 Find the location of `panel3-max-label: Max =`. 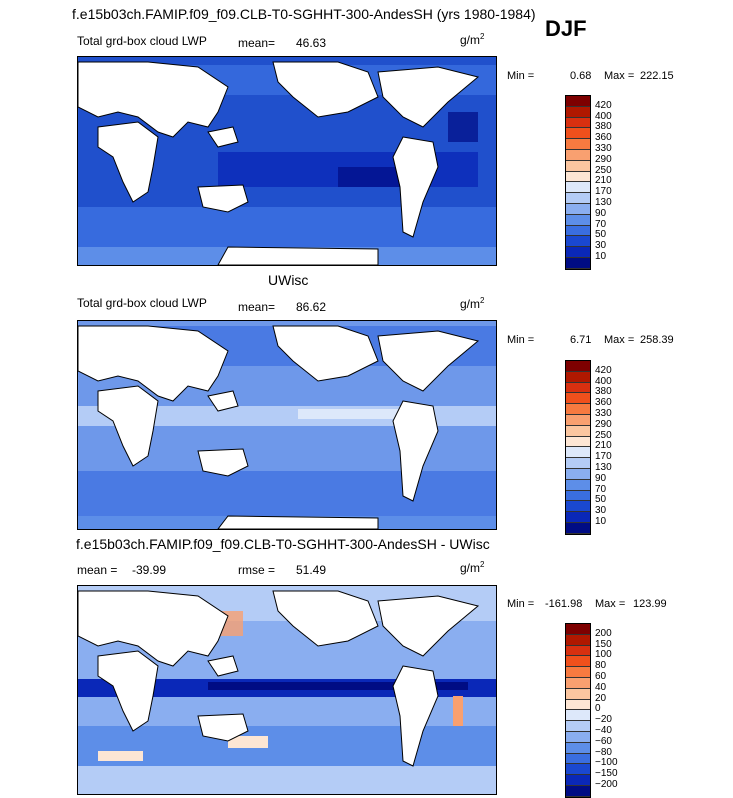

panel3-max-label: Max = is located at coordinates (610, 604).